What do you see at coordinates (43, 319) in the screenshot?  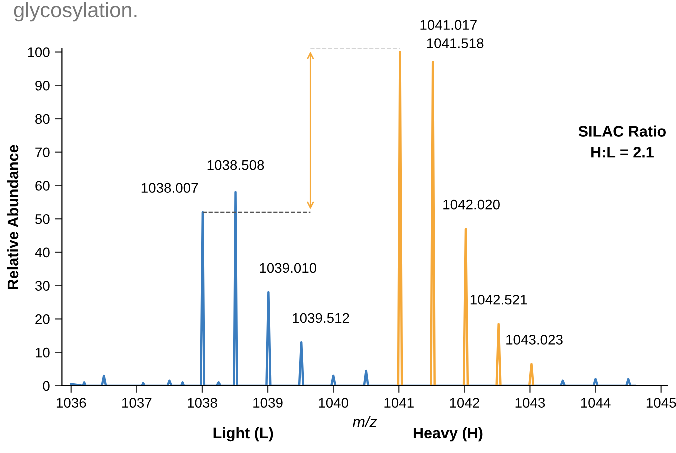 I see `y-tick-label: 20` at bounding box center [43, 319].